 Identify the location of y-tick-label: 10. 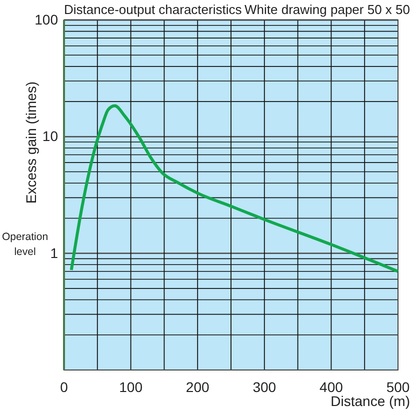
(50, 136).